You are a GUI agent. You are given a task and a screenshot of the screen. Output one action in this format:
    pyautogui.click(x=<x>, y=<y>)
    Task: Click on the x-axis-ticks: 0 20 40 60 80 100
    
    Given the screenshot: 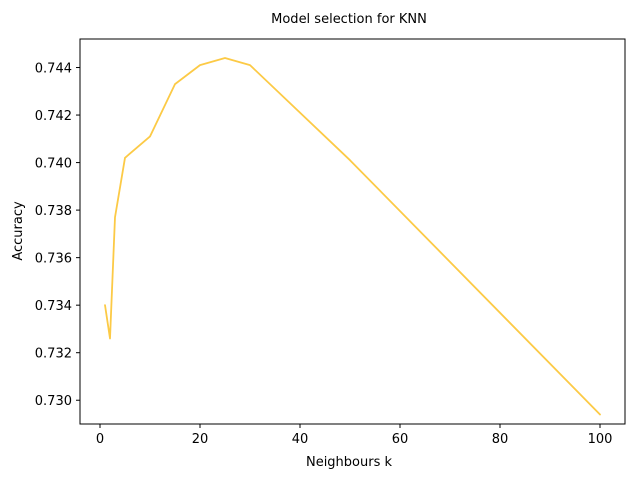 What is the action you would take?
    pyautogui.click(x=354, y=435)
    